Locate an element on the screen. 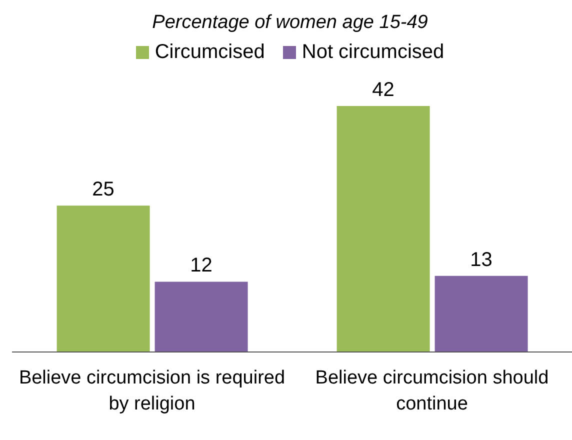 The width and height of the screenshot is (572, 440). x-tick-label: Believe circumcision is required by religion is located at coordinates (152, 390).